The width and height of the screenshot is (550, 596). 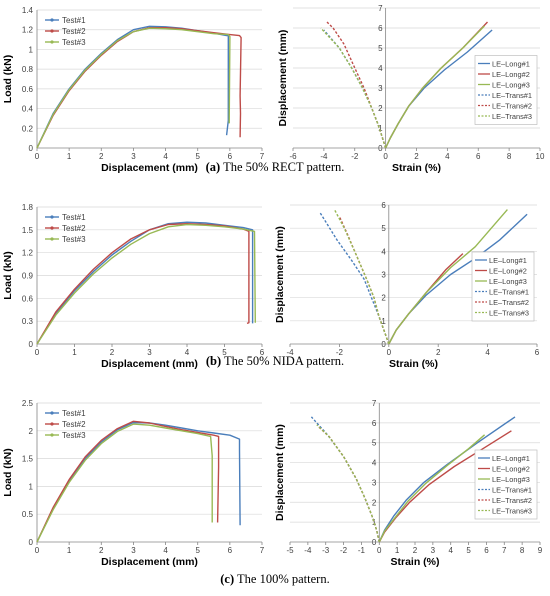 What do you see at coordinates (293, 156) in the screenshot?
I see `x-tick-label: -6` at bounding box center [293, 156].